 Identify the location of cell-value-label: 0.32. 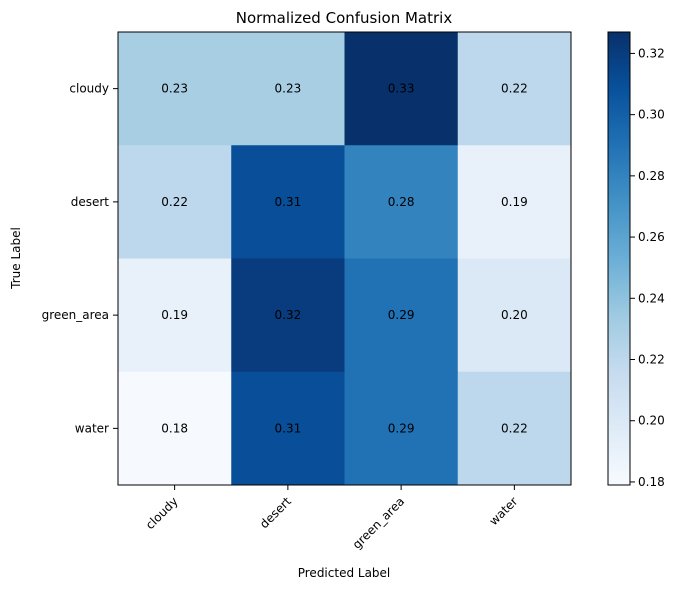
(288, 315).